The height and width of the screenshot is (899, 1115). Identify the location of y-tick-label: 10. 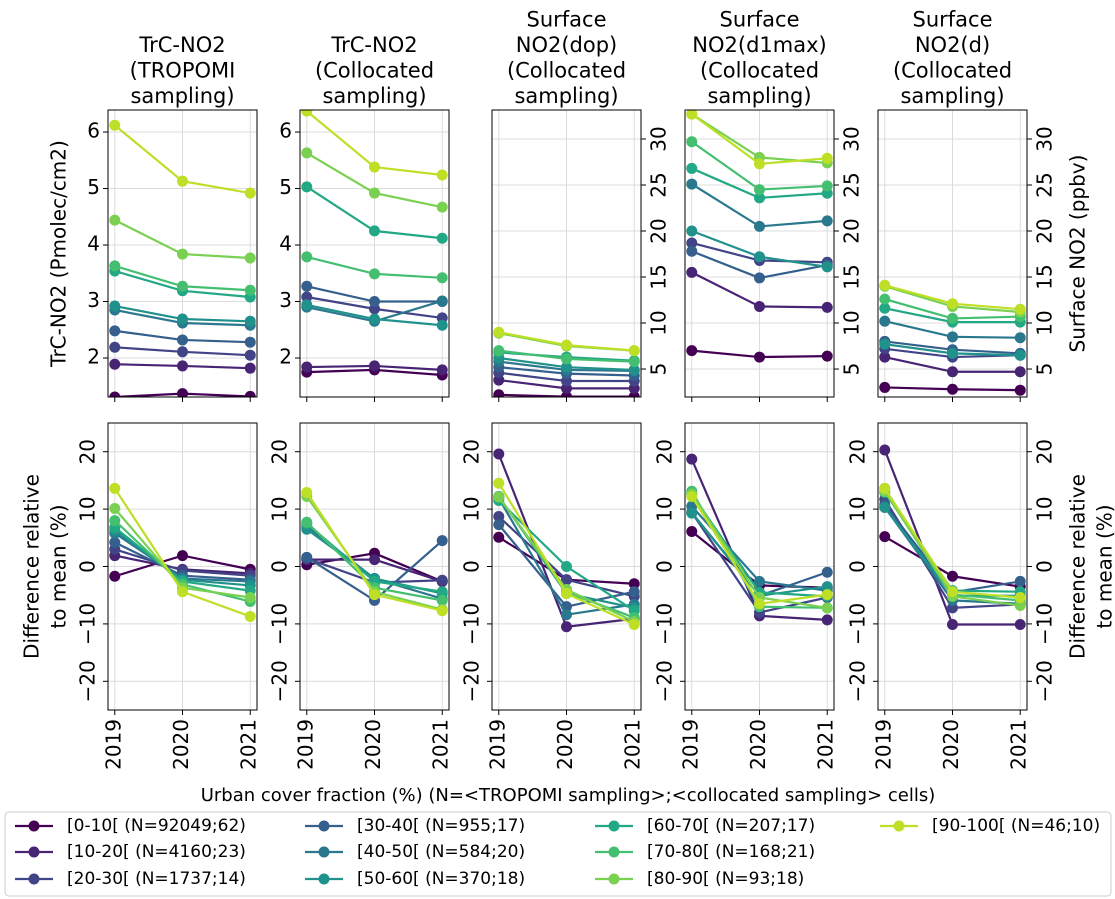
(665, 508).